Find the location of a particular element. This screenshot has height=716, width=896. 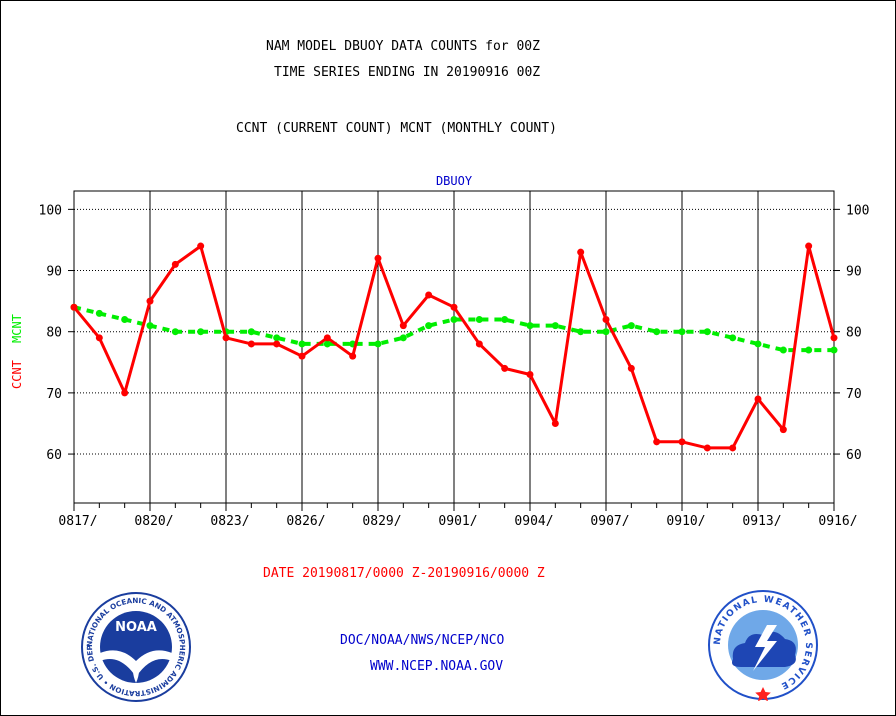

x-tick-label: 0901/ is located at coordinates (457, 521).